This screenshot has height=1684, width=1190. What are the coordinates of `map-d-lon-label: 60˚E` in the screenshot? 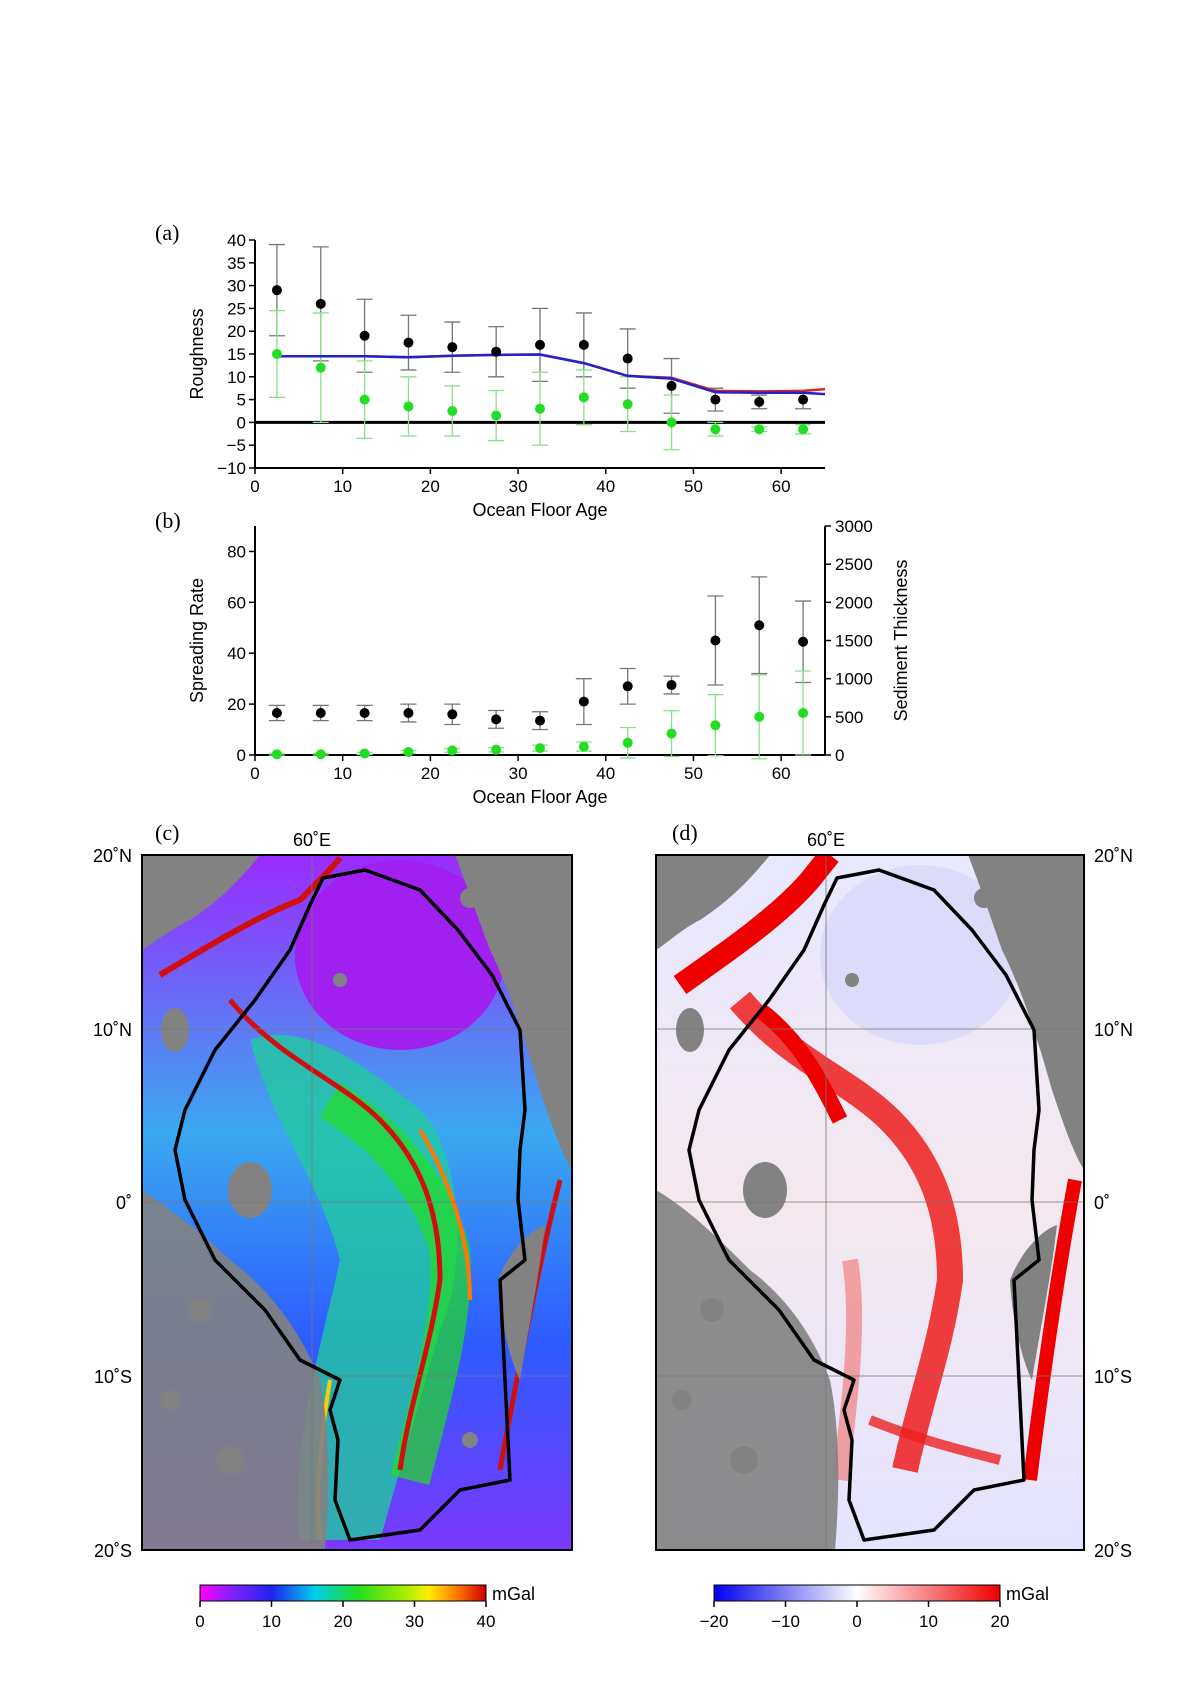 It's located at (826, 840).